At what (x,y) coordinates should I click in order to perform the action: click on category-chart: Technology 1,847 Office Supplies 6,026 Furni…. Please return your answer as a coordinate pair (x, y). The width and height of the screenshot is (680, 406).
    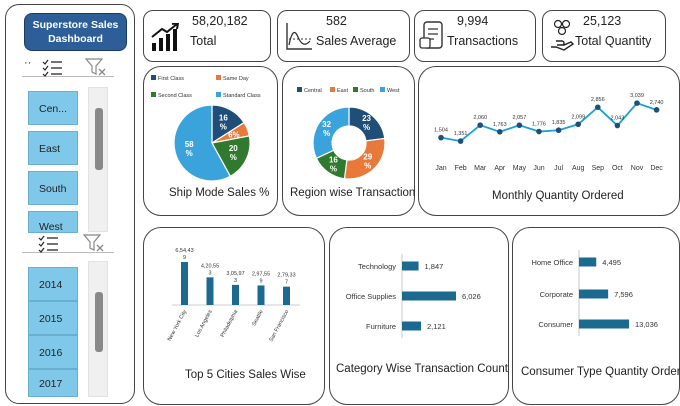
    Looking at the image, I should click on (413, 296).